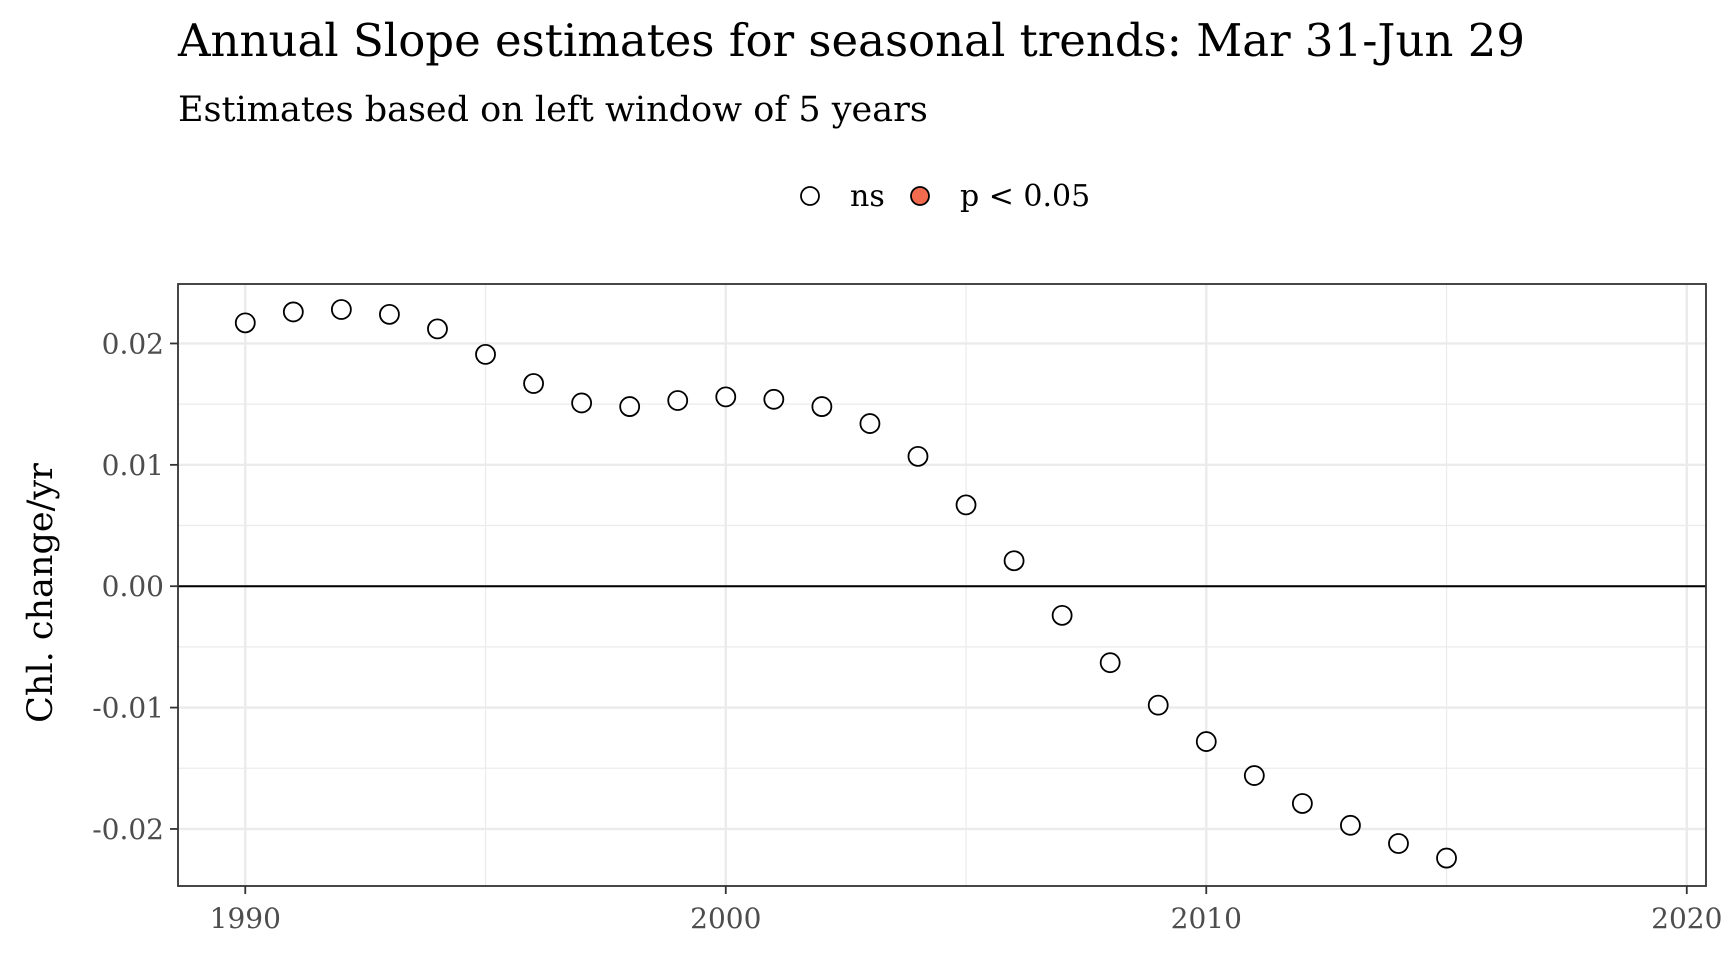 The width and height of the screenshot is (1728, 965). I want to click on x-tick-label: 2010, so click(1206, 918).